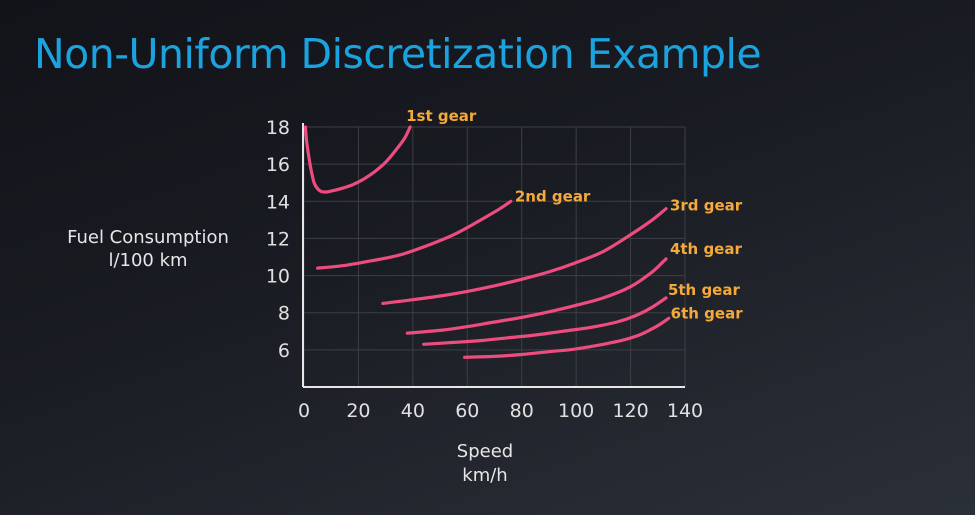  Describe the element at coordinates (148, 237) in the screenshot. I see `y-axis-label-line-1: Fuel Consumption` at that location.